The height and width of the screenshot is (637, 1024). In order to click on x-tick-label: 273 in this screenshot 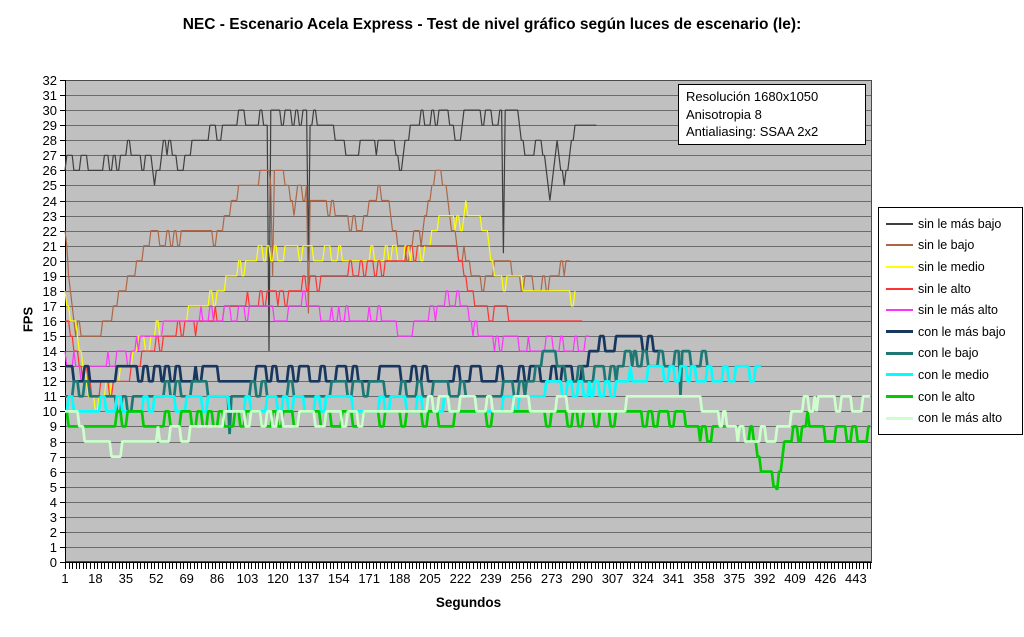, I will do `click(552, 578)`.